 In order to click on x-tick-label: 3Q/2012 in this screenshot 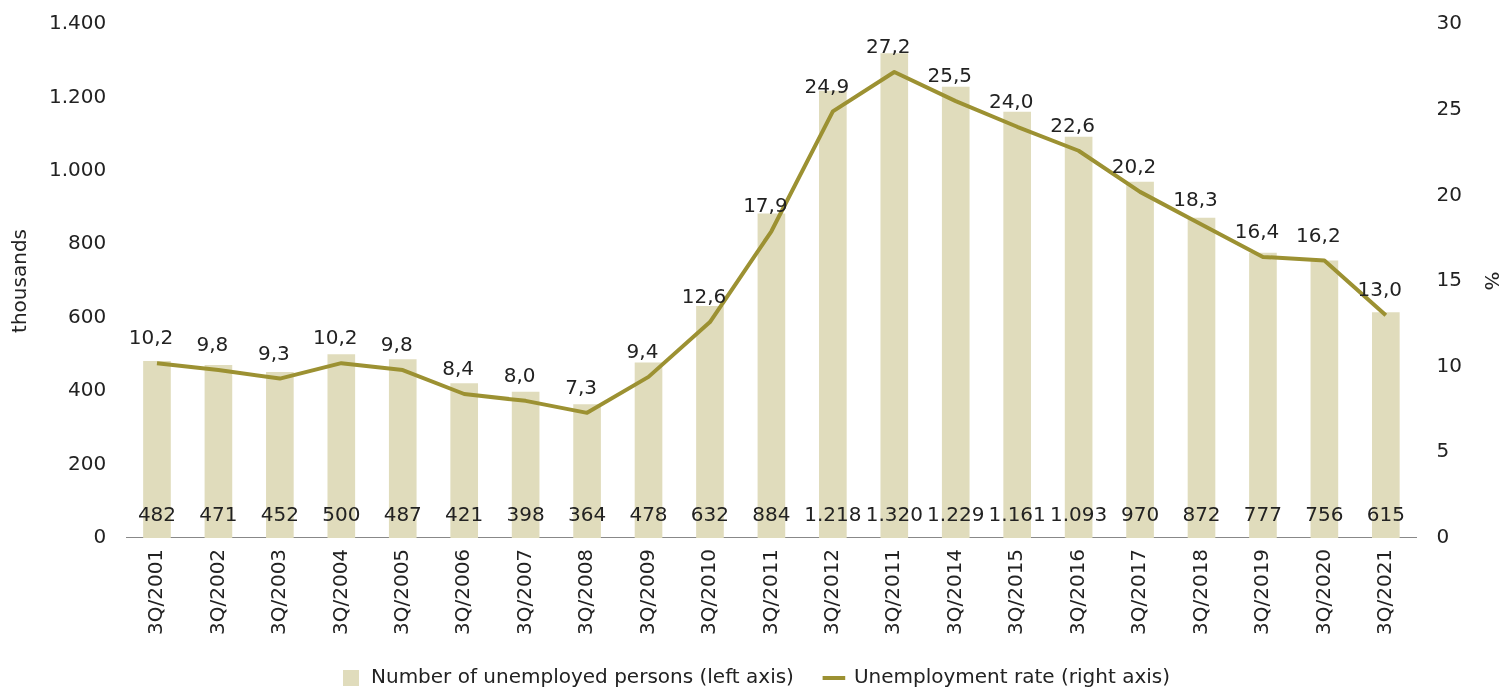, I will do `click(831, 592)`.